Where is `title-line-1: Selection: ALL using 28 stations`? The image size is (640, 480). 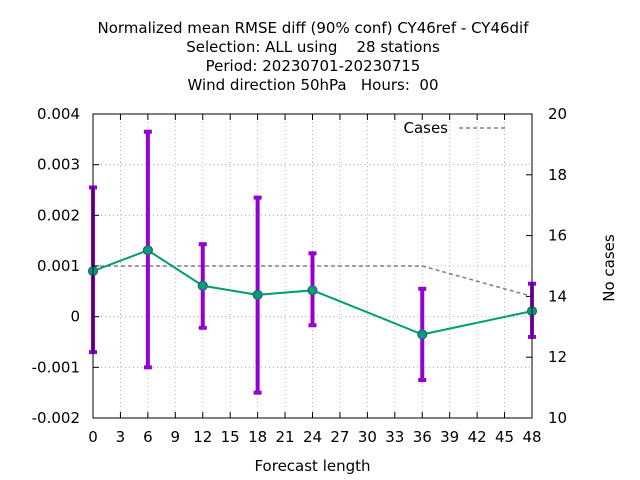 title-line-1: Selection: ALL using 28 stations is located at coordinates (313, 47).